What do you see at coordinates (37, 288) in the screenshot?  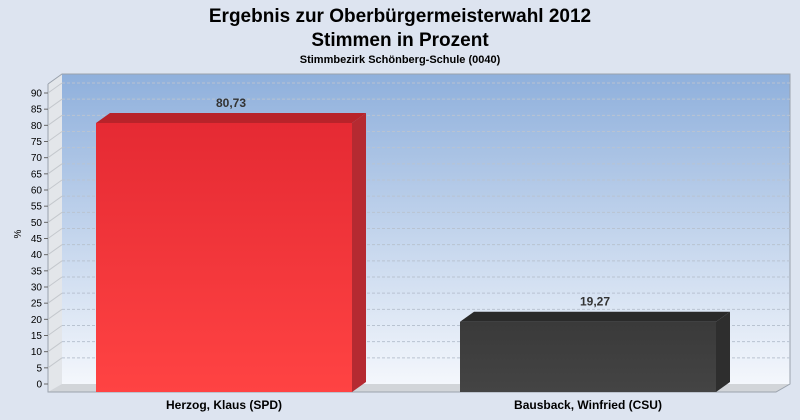 I see `y-tick-label: 30` at bounding box center [37, 288].